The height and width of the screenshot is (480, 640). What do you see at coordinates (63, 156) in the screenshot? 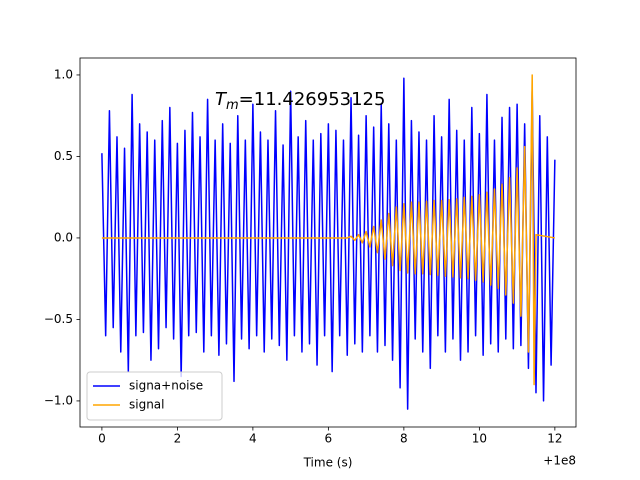
I see `y-tick-label: 0.5` at bounding box center [63, 156].